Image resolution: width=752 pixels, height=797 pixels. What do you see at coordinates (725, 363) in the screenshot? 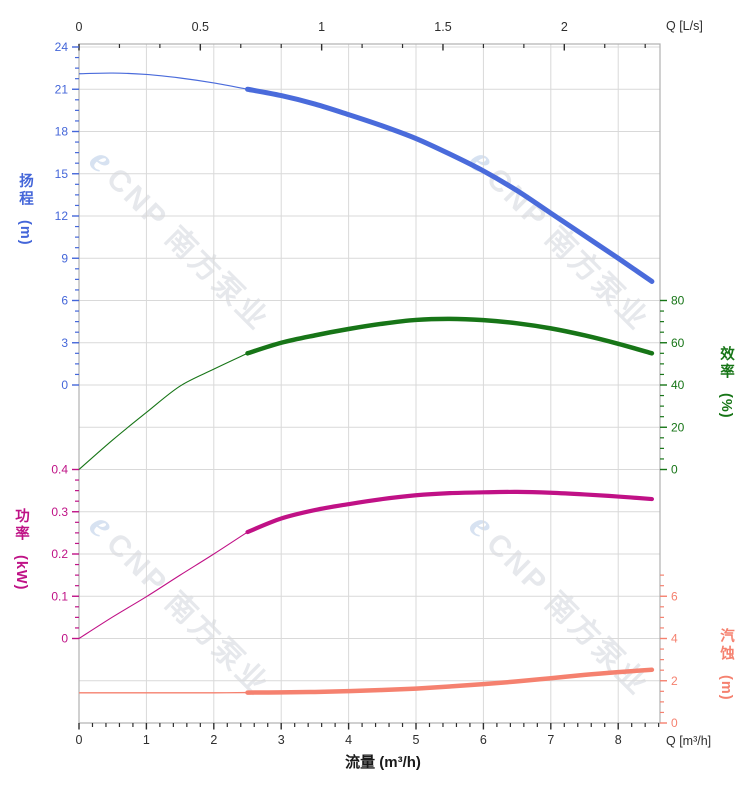
I see `efficiency-axis-title-text: 效率` at bounding box center [725, 363].